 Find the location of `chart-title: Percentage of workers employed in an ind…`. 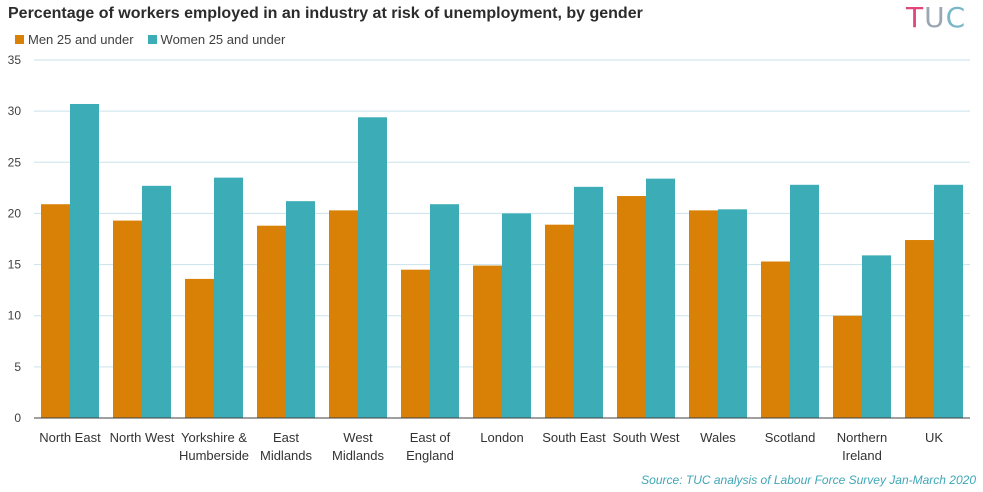

chart-title: Percentage of workers employed in an ind… is located at coordinates (325, 13).